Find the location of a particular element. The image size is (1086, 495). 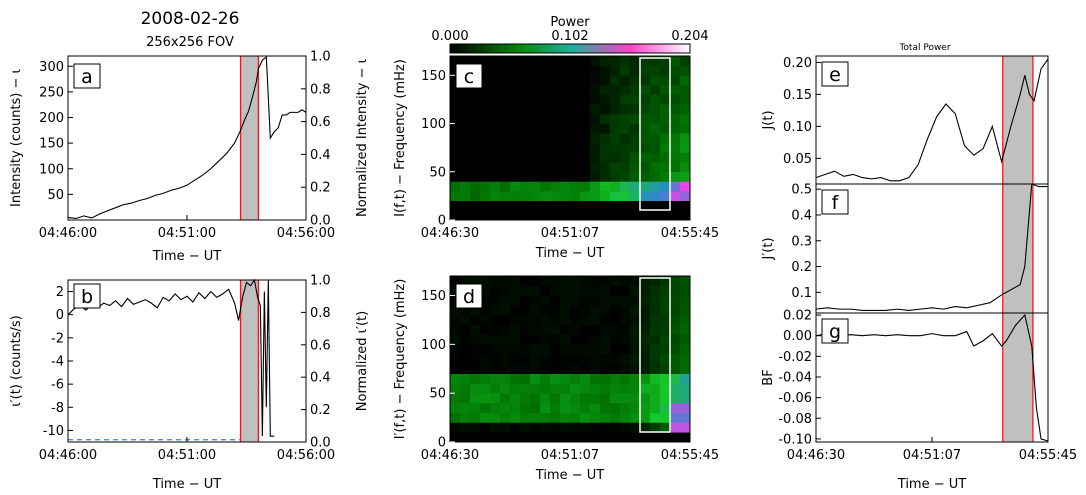

y-tick-label: -0.08 is located at coordinates (795, 419).